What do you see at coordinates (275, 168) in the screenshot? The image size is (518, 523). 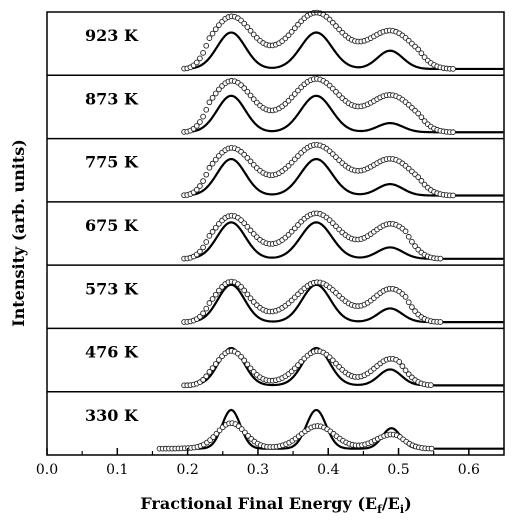 I see `panel: 775 K` at bounding box center [275, 168].